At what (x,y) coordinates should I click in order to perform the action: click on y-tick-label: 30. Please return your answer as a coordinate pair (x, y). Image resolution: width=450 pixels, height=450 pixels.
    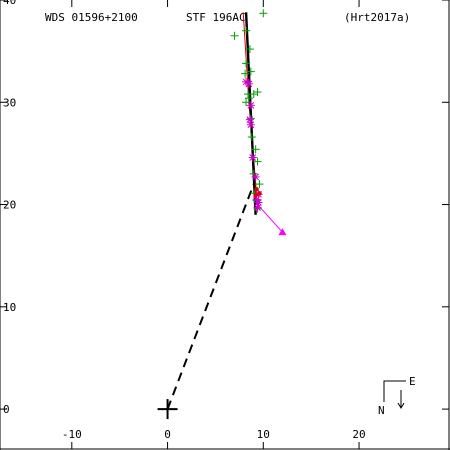
    Looking at the image, I should click on (9, 102).